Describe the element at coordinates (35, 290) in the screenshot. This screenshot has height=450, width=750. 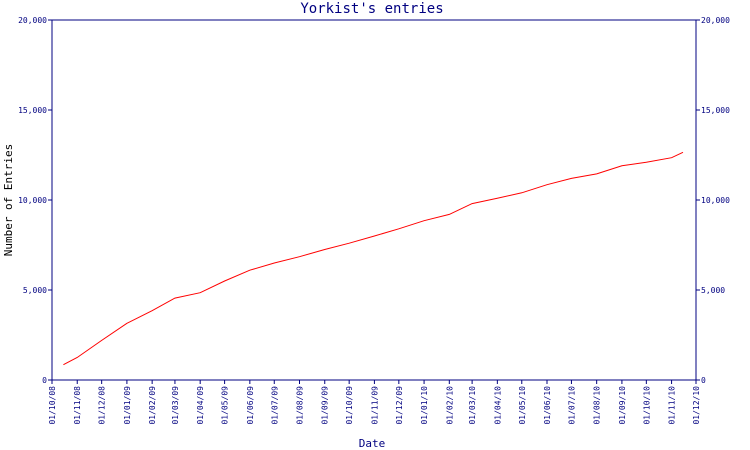
I see `y-tick-label: 5,000` at that location.